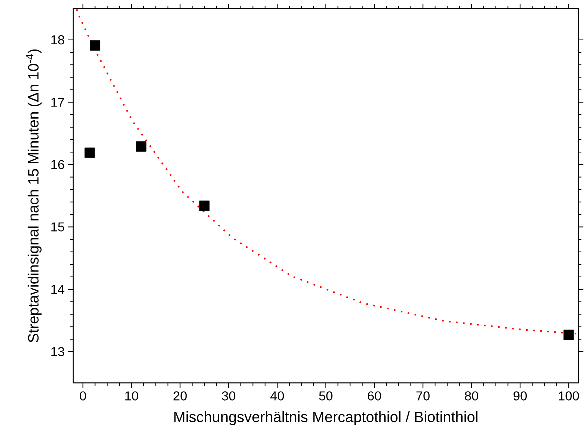  Describe the element at coordinates (326, 396) in the screenshot. I see `x-tick-label: 50` at that location.